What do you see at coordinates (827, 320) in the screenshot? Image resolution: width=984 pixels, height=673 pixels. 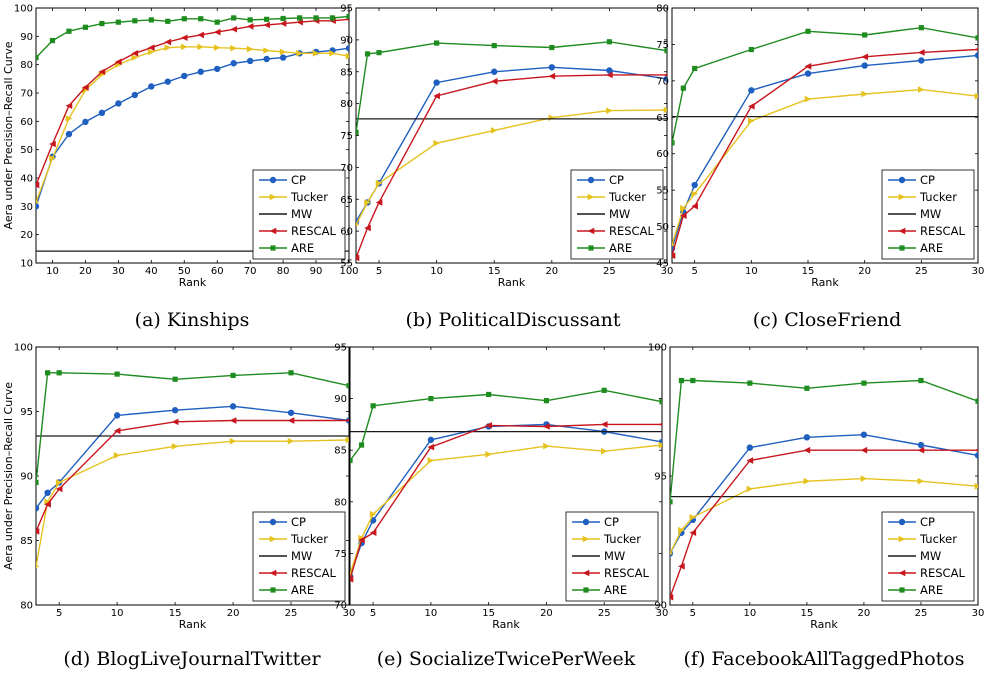 I see `subfigure-caption: (c) CloseFriend` at bounding box center [827, 320].